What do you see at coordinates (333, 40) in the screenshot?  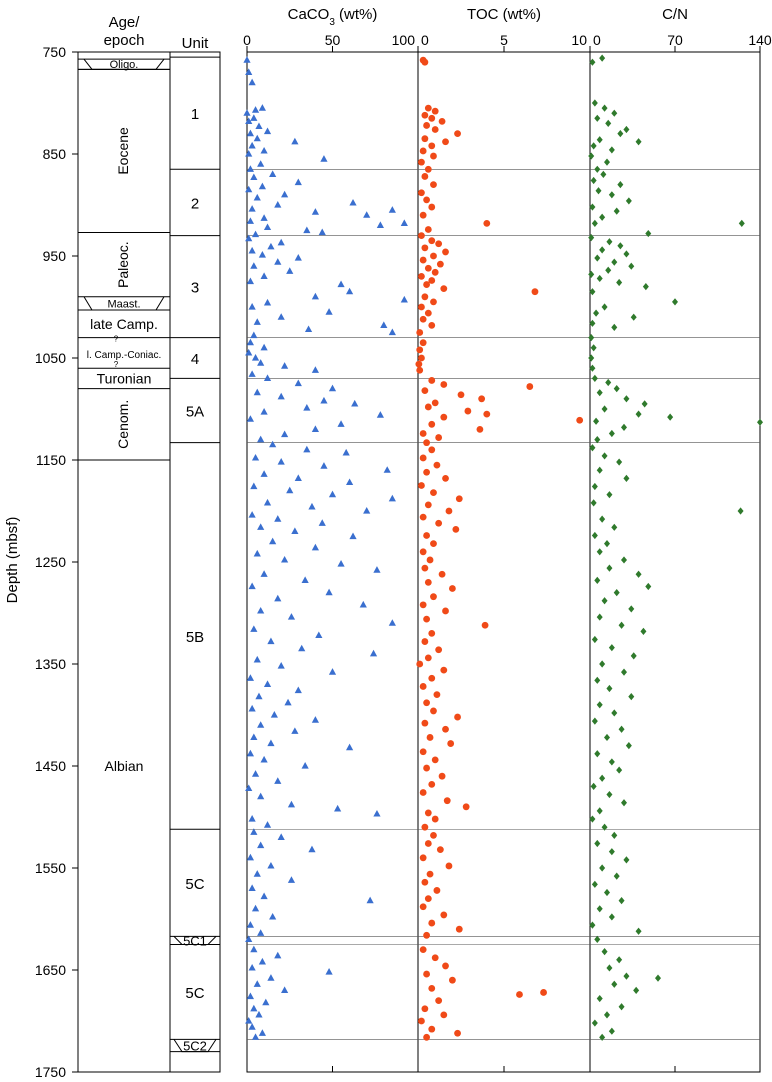 I see `x-tick-label: 50` at bounding box center [333, 40].